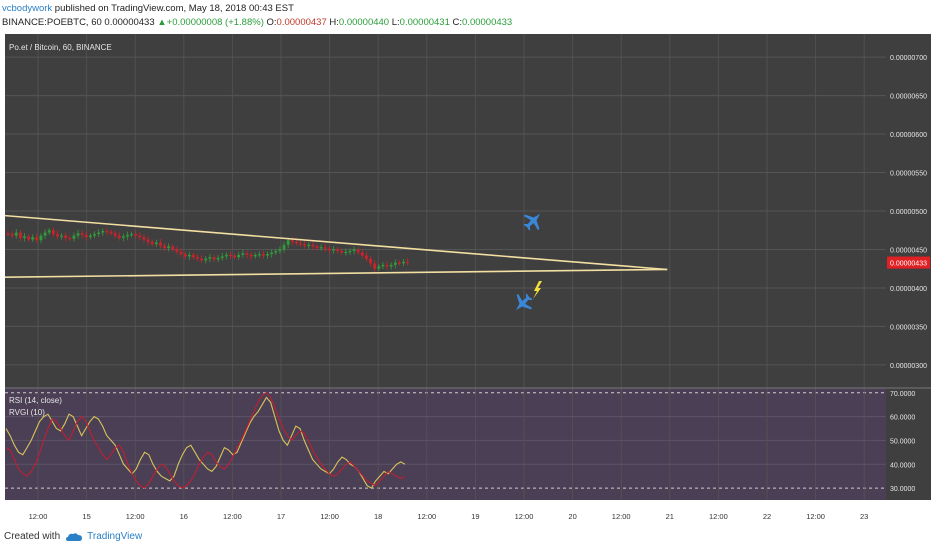 This screenshot has height=550, width=932. What do you see at coordinates (902, 418) in the screenshot?
I see `indicator-tick-label: 60.0000` at bounding box center [902, 418].